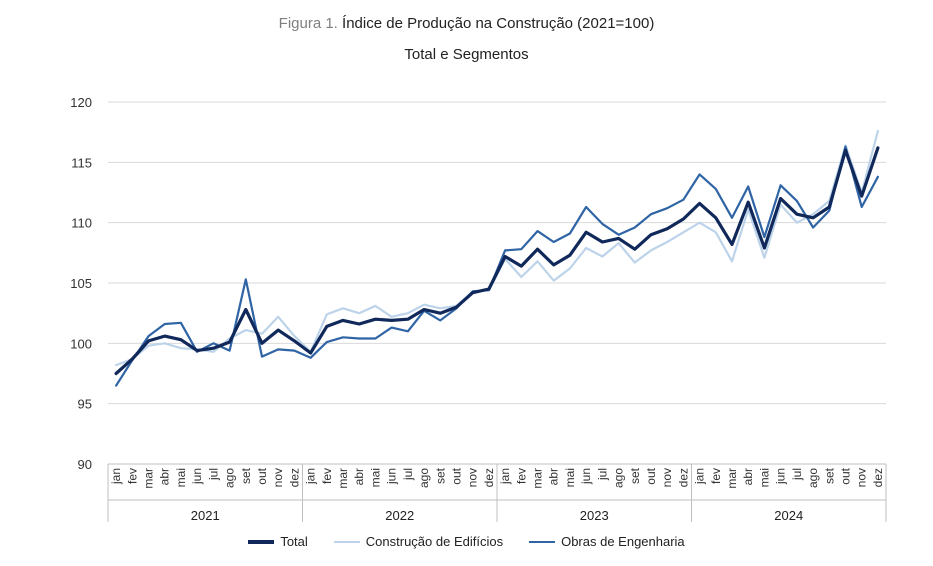 The height and width of the screenshot is (566, 933). I want to click on legend-item: Obras de Engenharia, so click(607, 541).